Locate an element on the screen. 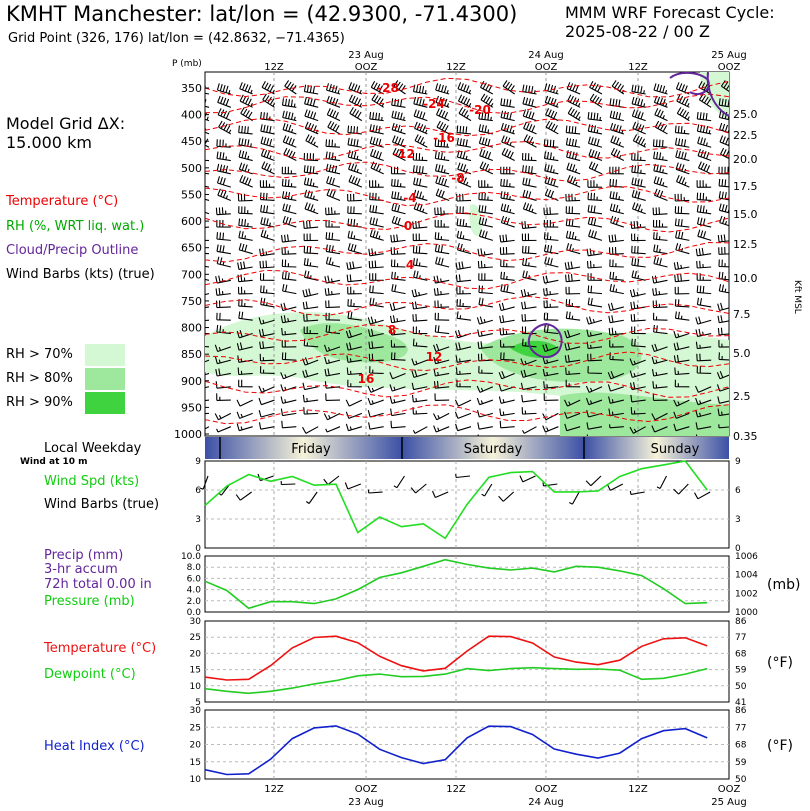  cloud-outline is located at coordinates (718, 94).